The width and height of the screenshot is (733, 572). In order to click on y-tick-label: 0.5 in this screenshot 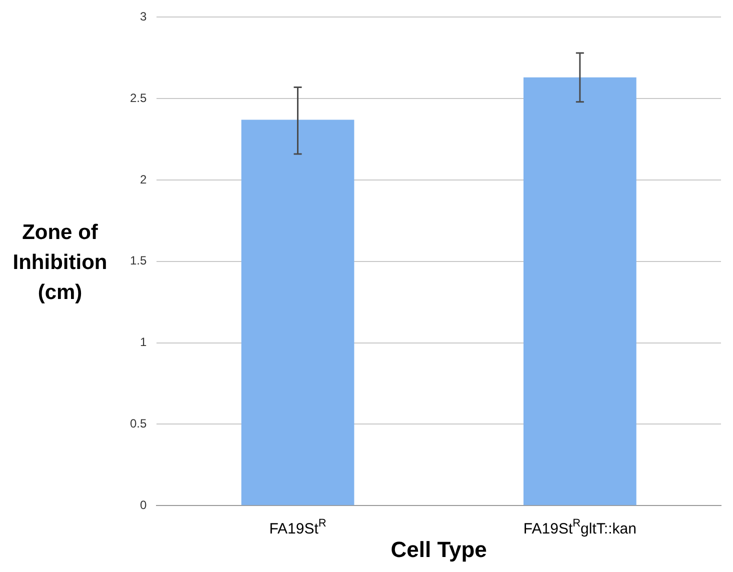, I will do `click(138, 423)`.